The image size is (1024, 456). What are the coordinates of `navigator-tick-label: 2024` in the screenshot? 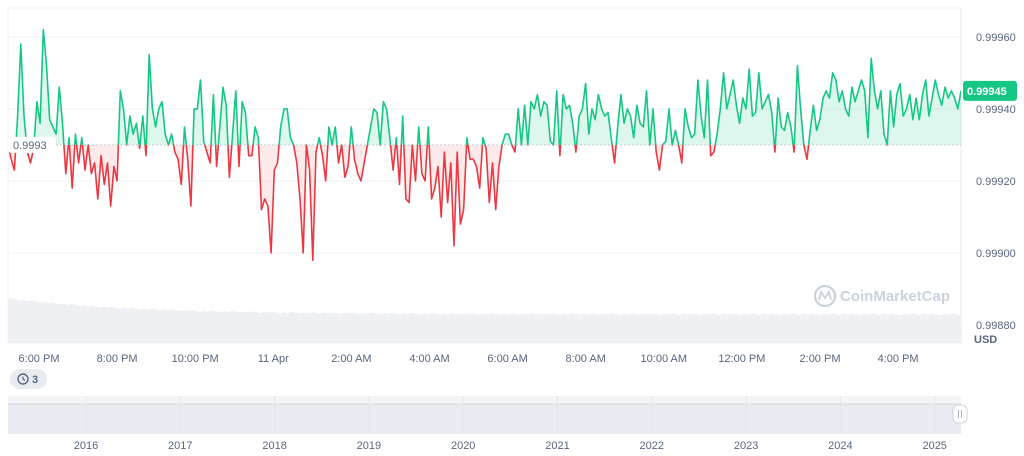 It's located at (840, 446).